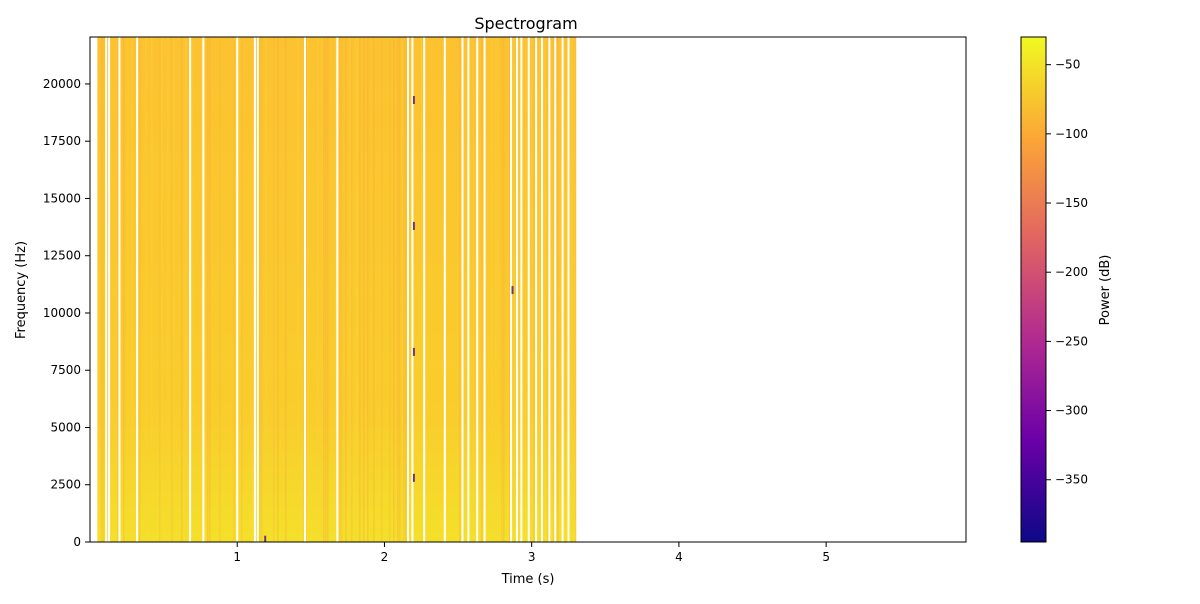 Image resolution: width=1200 pixels, height=604 pixels. I want to click on colorbar-tick-label: −250, so click(1071, 341).